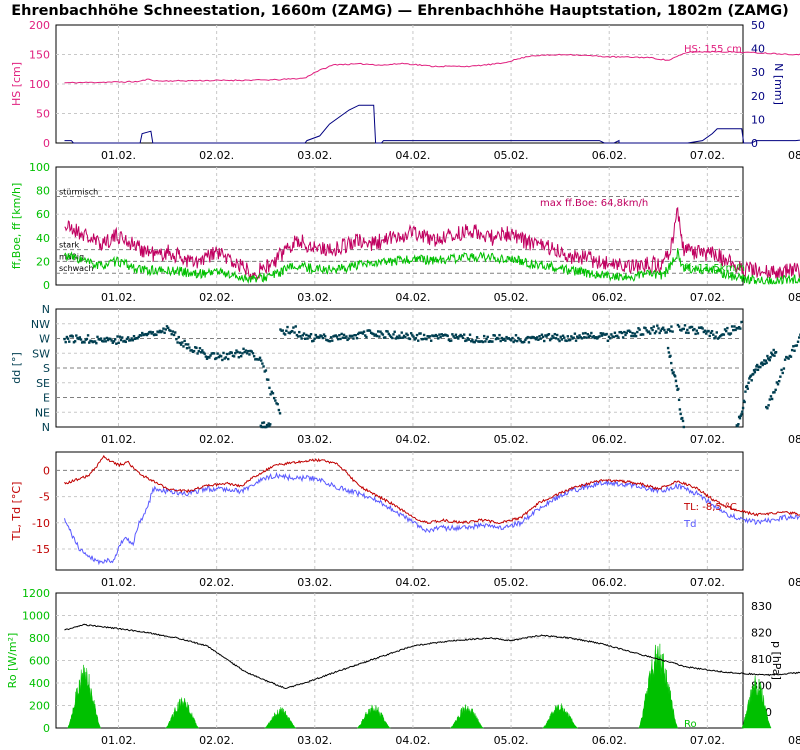 The height and width of the screenshot is (750, 800). What do you see at coordinates (42, 412) in the screenshot?
I see `y-tick-label: NE` at bounding box center [42, 412].